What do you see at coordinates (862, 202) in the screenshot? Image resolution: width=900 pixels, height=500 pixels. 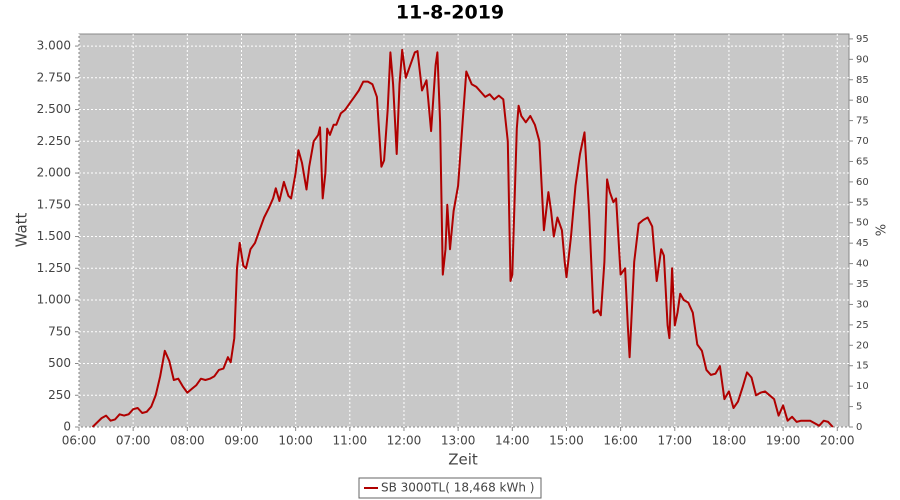 I see `y2-tick-label: 55` at bounding box center [862, 202].